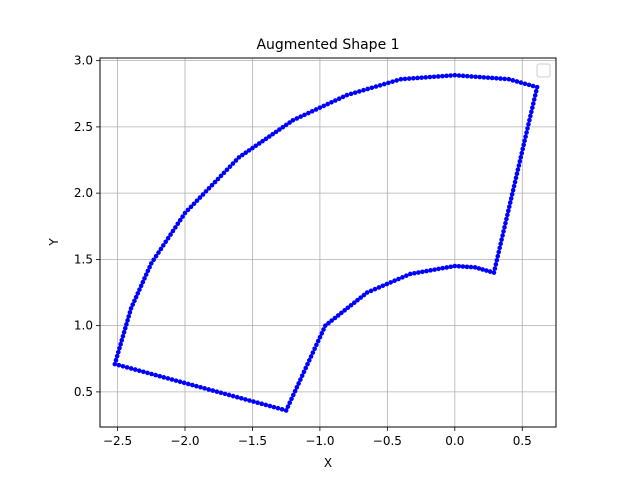 The width and height of the screenshot is (640, 480). I want to click on chart-title: Augmented Shape 1, so click(327, 45).